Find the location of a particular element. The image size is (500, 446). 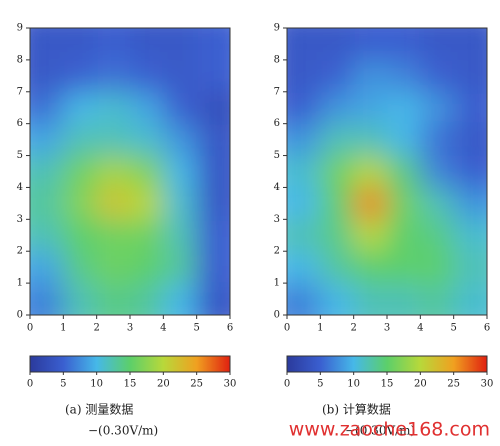

x-tick-label: 5 is located at coordinates (196, 328).